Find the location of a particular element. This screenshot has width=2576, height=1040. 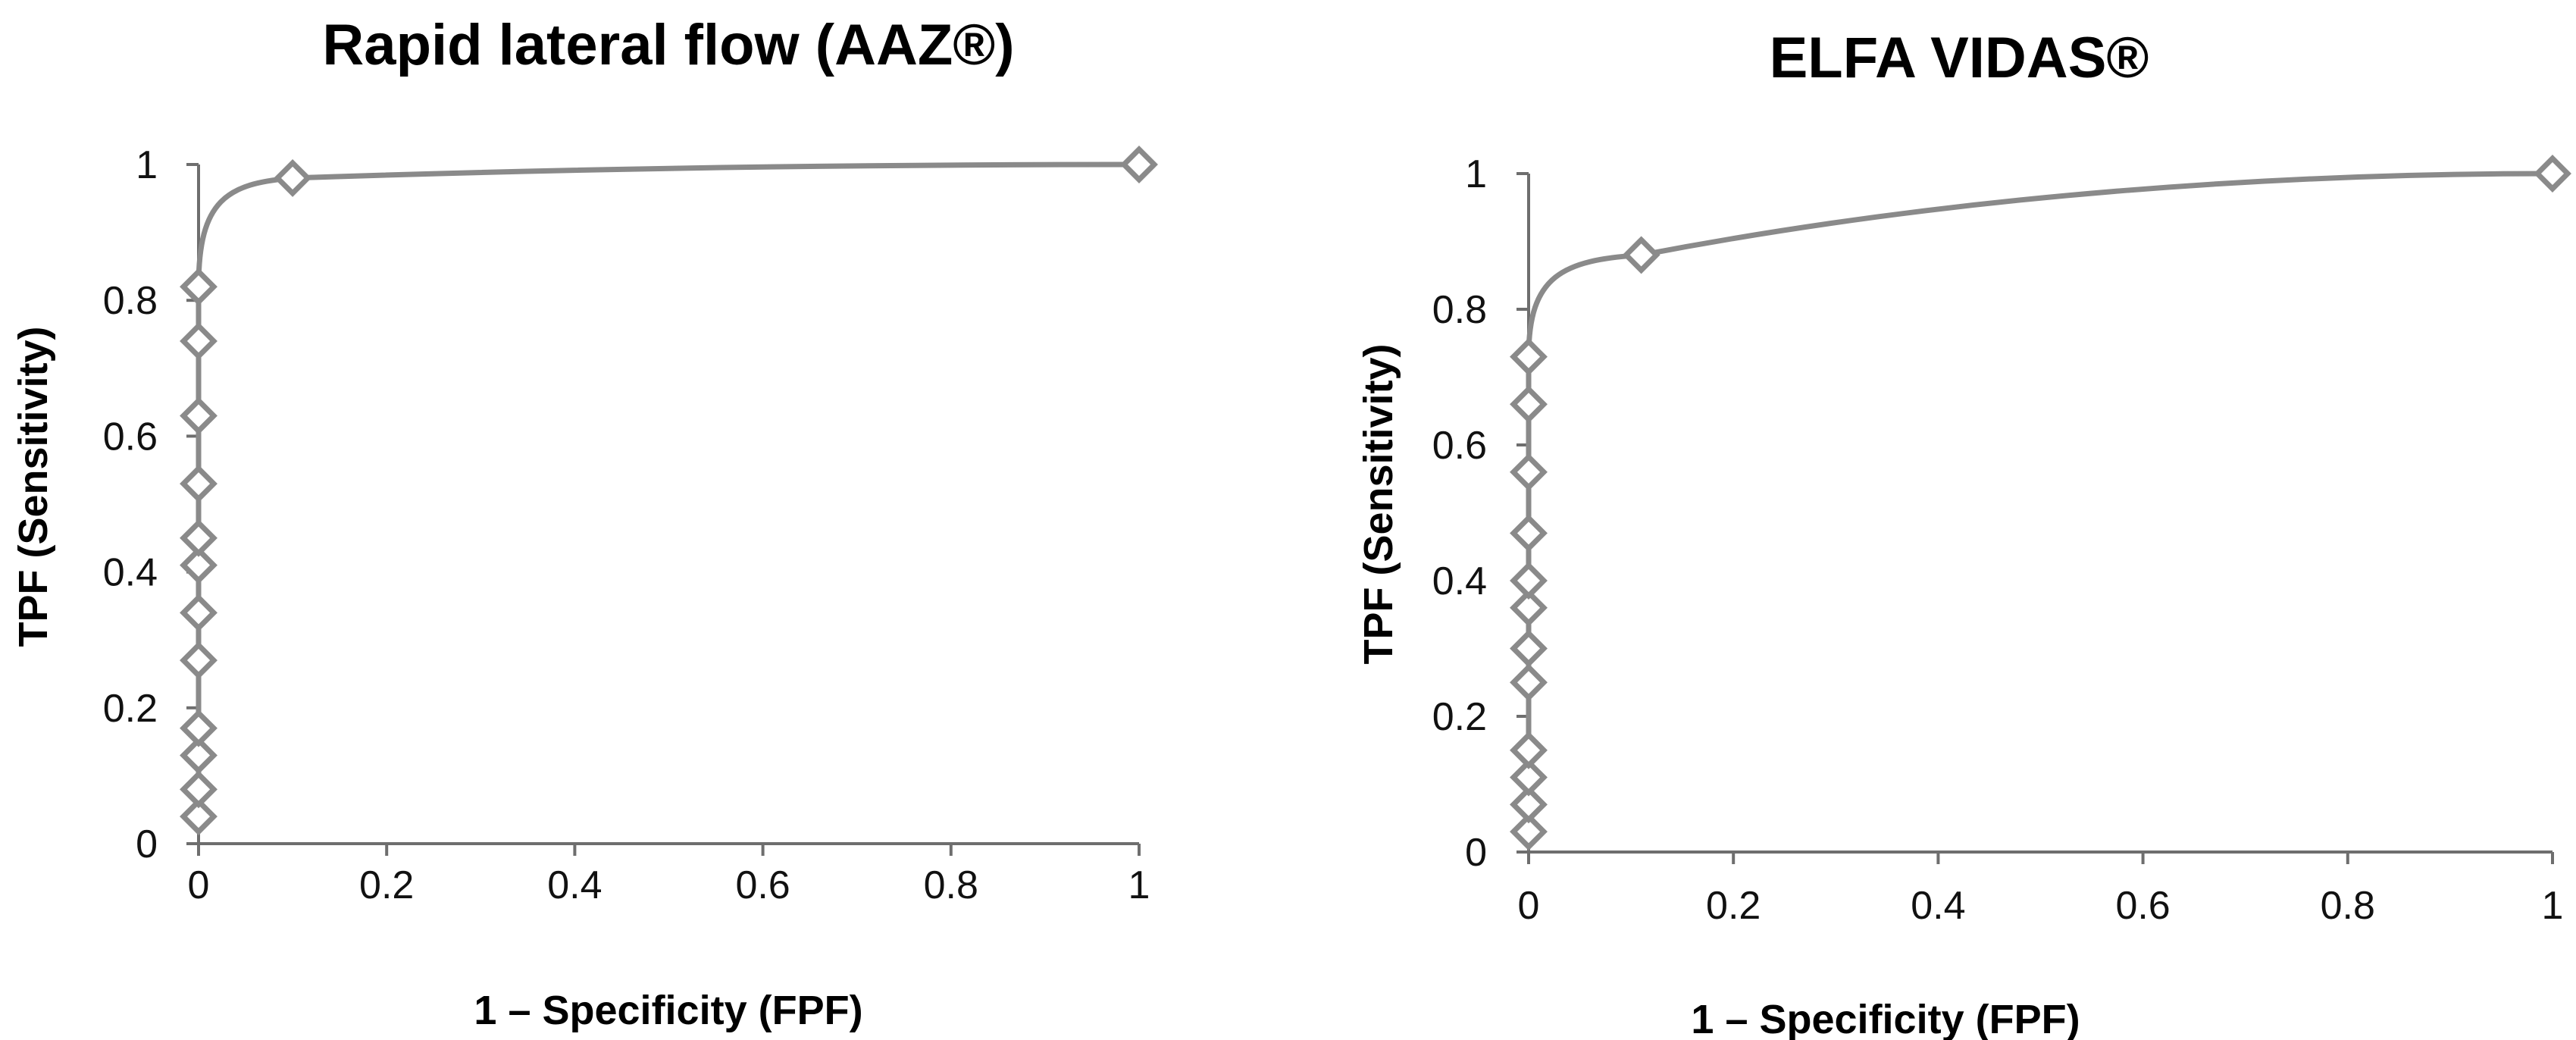

chart-title: Rapid lateral flow (AAZ®) is located at coordinates (668, 45).